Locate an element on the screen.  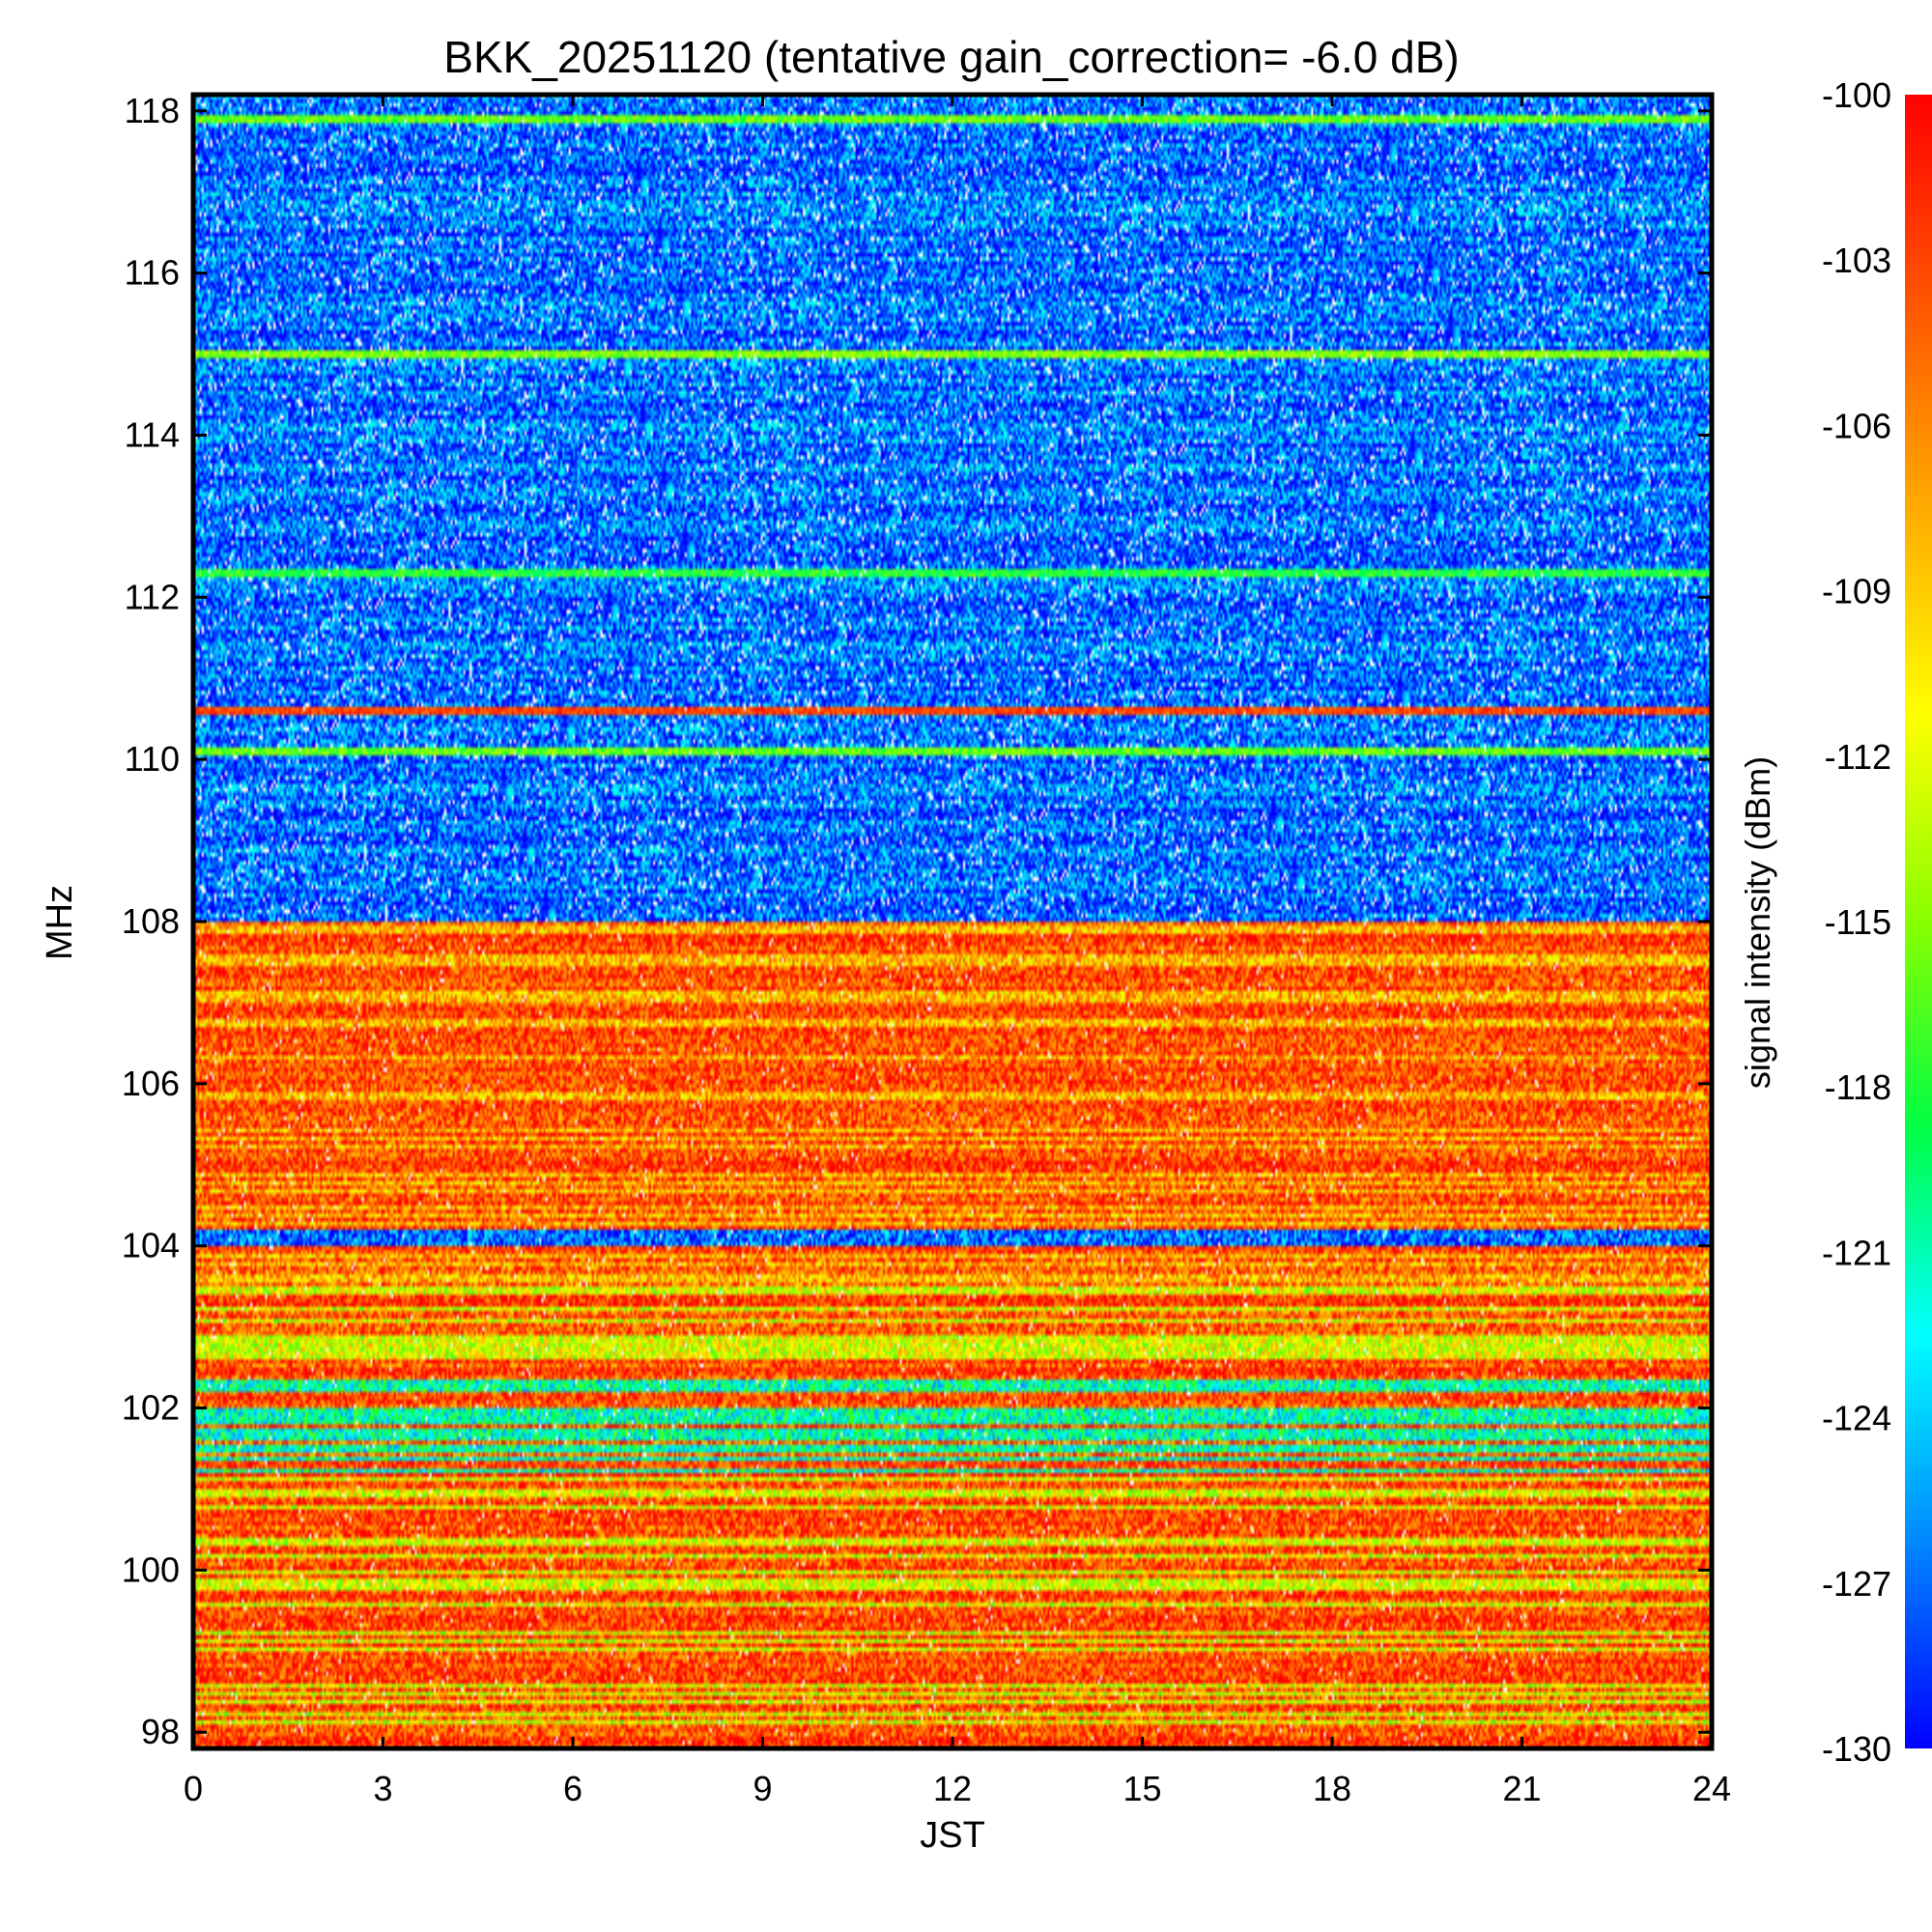
x-tick-label: 24 is located at coordinates (1711, 1788).